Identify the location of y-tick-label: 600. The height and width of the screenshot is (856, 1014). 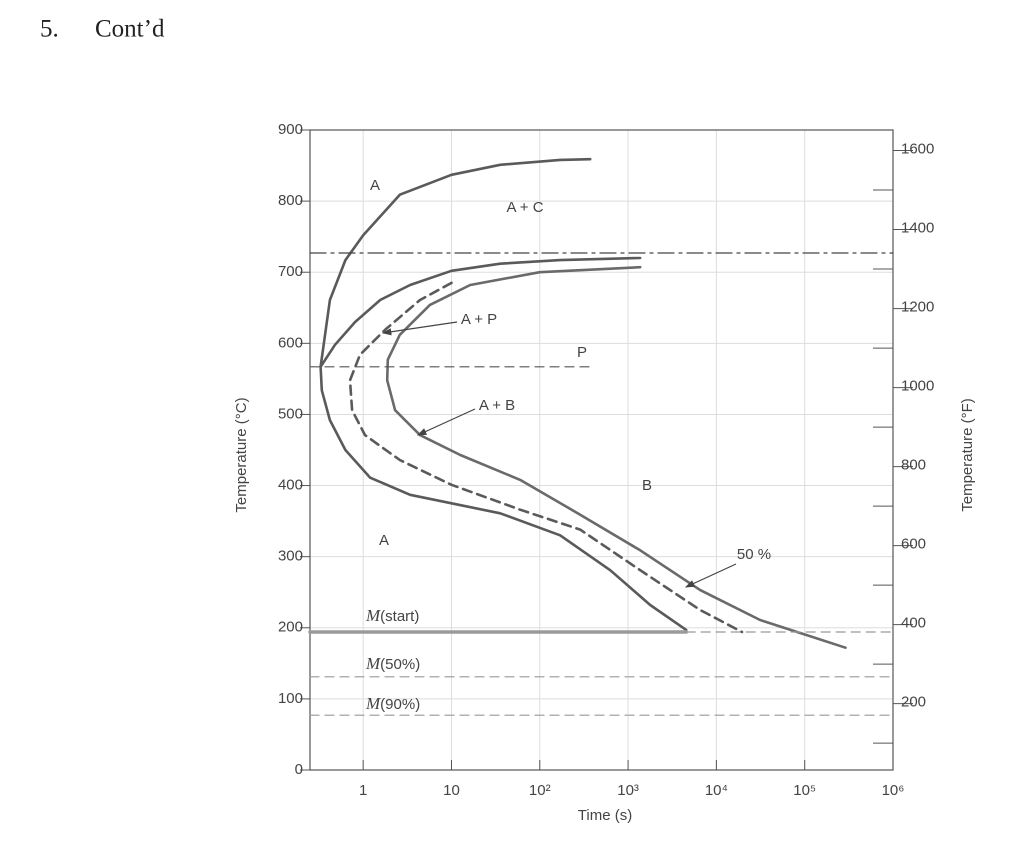
(290, 342).